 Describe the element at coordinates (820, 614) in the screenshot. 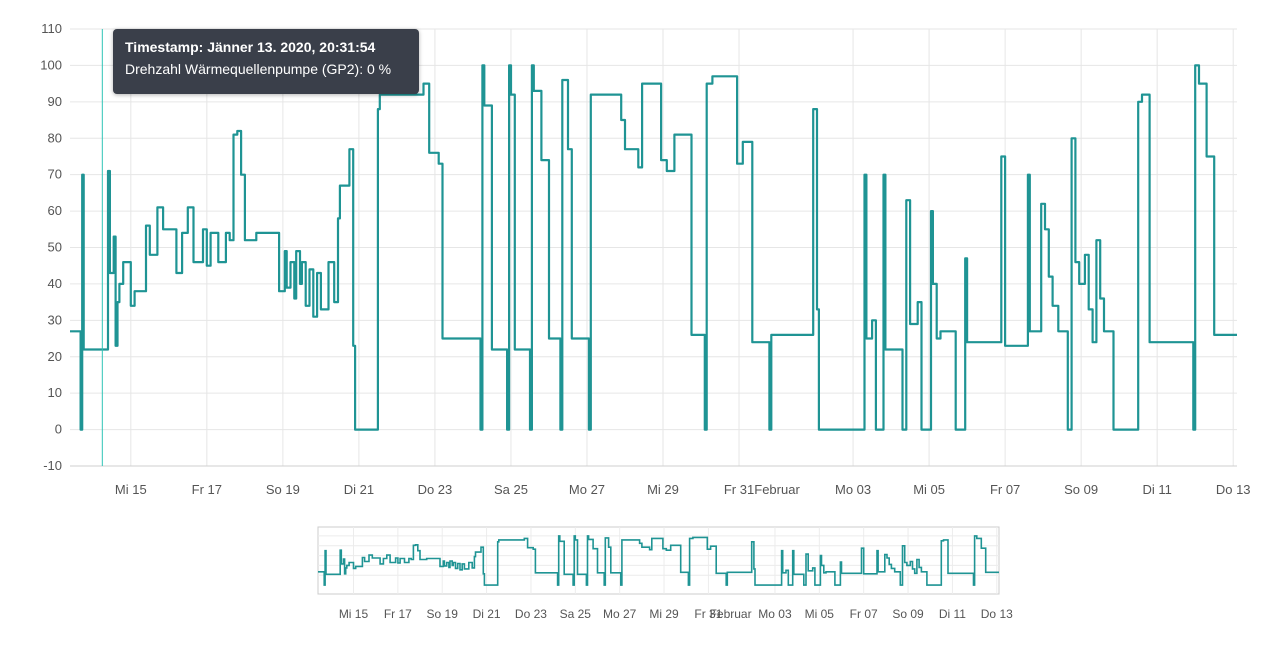

I see `navigator-tick-label: Mi 05` at that location.